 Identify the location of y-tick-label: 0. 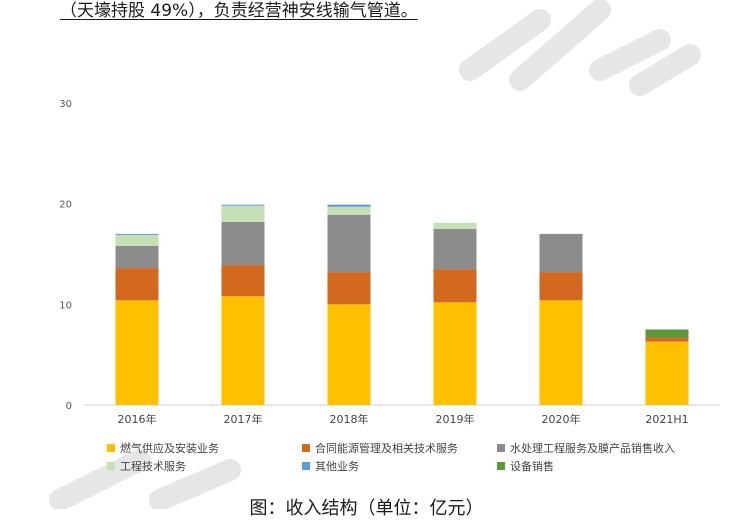
(69, 406).